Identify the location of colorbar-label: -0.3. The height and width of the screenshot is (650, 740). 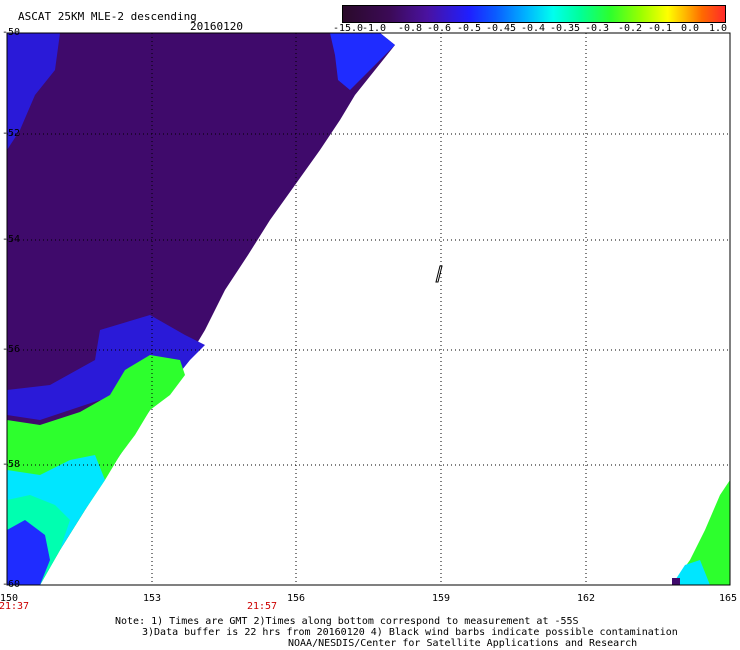
(597, 28).